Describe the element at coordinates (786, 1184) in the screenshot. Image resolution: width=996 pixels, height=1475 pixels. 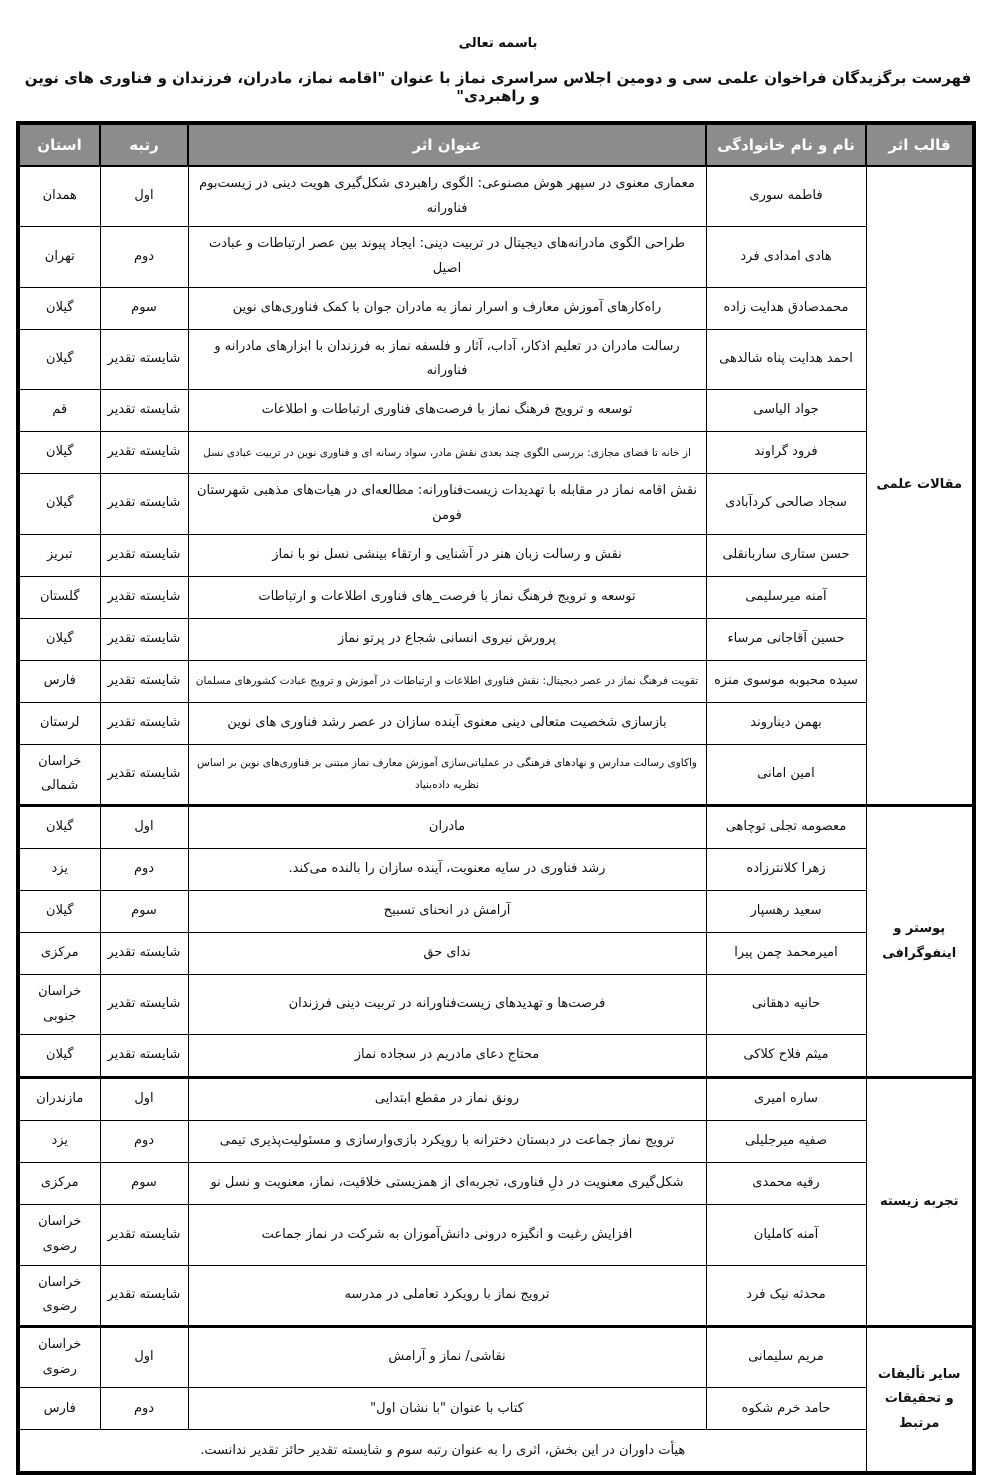
I see `name-cell: رقیه محمدی` at that location.